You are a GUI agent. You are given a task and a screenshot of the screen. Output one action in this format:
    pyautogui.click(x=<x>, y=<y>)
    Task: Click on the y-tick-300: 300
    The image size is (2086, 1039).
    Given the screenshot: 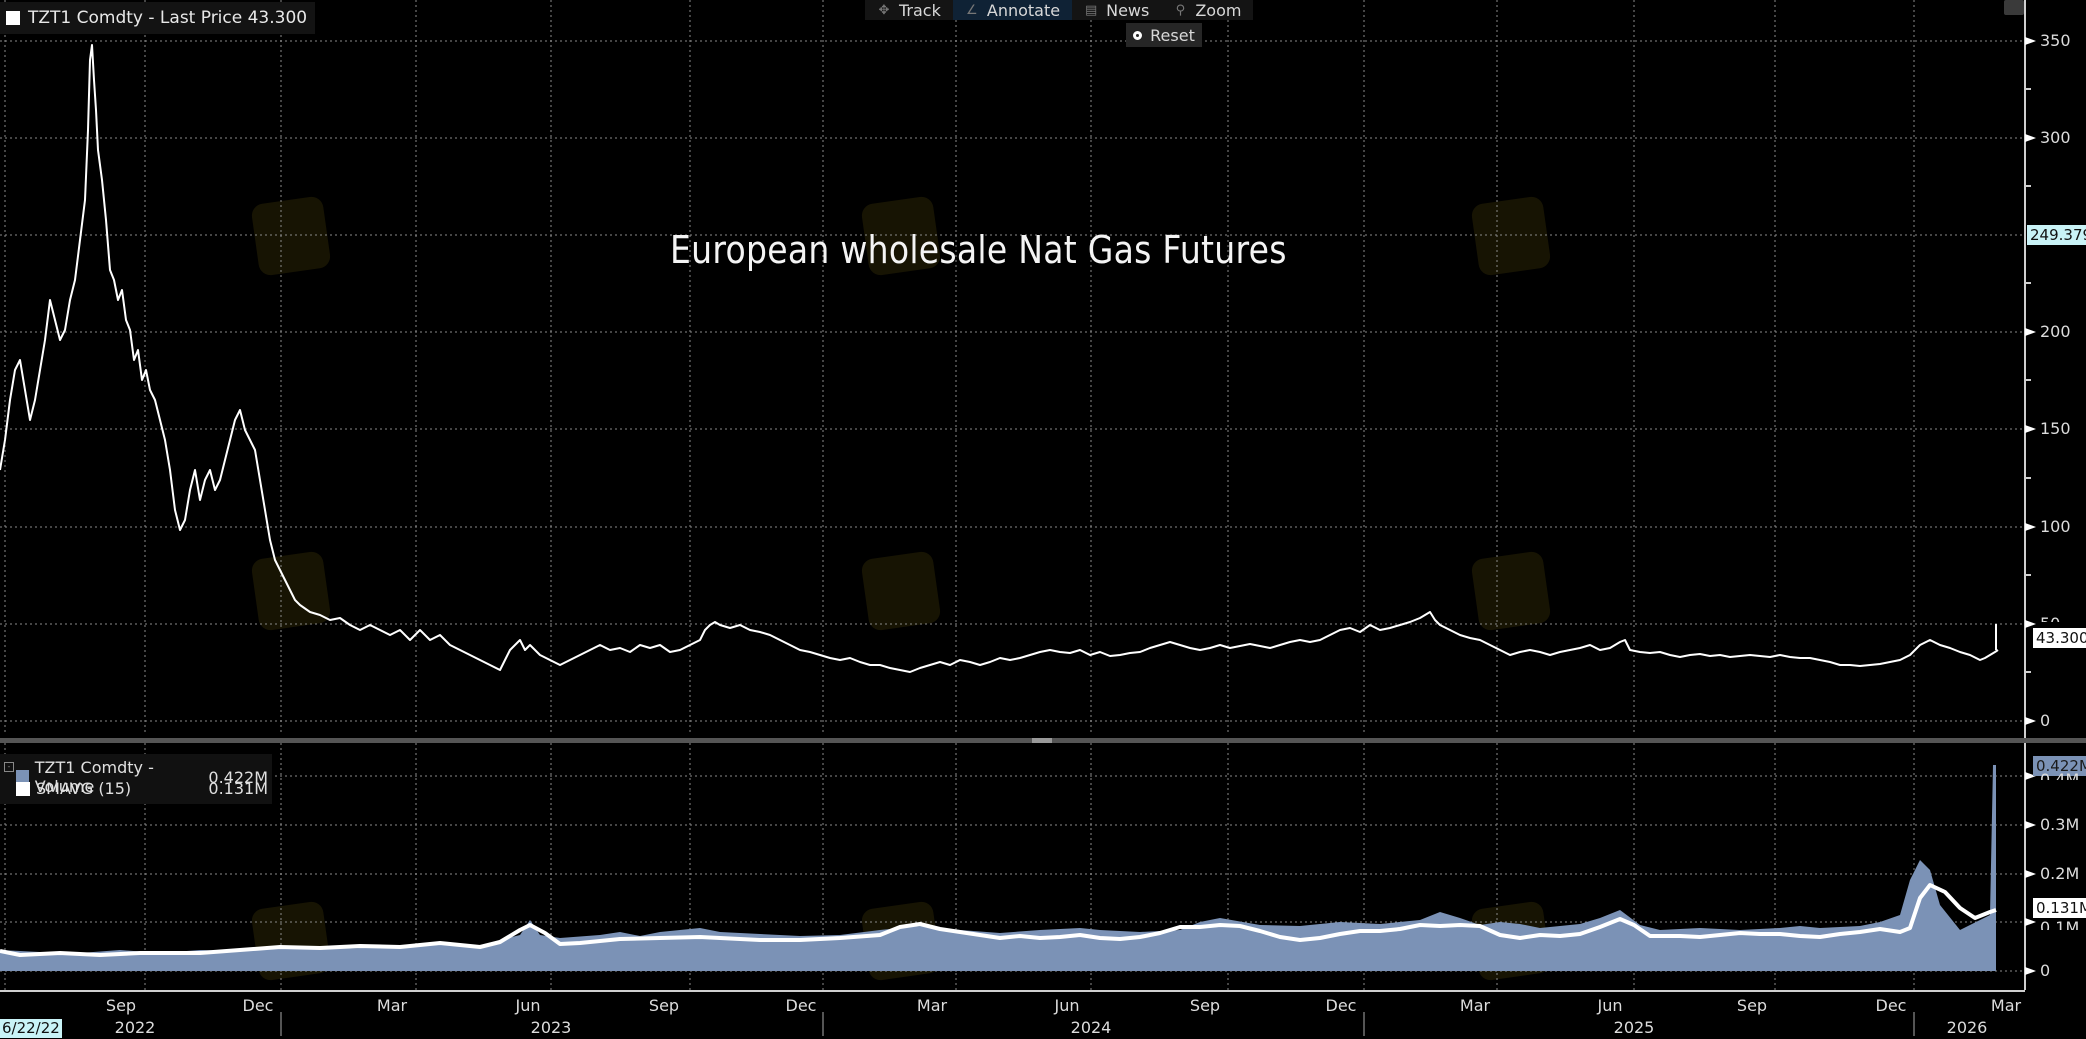 What is the action you would take?
    pyautogui.click(x=2055, y=137)
    